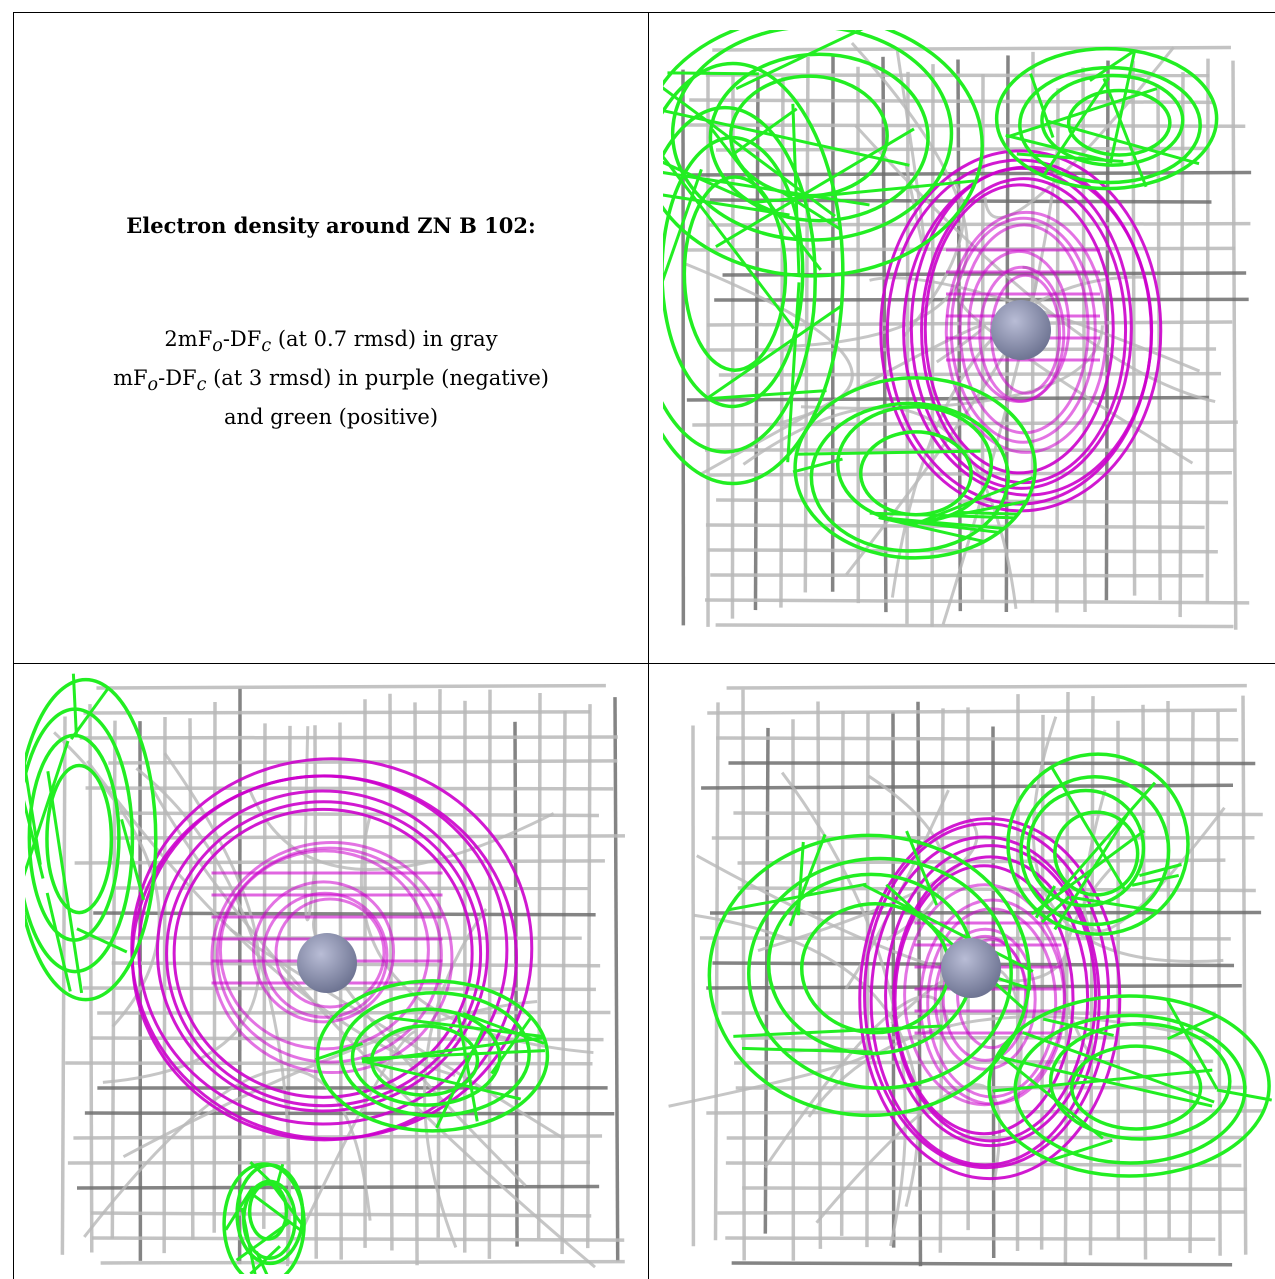  I want to click on table-divider-horizontal, so click(644, 663).